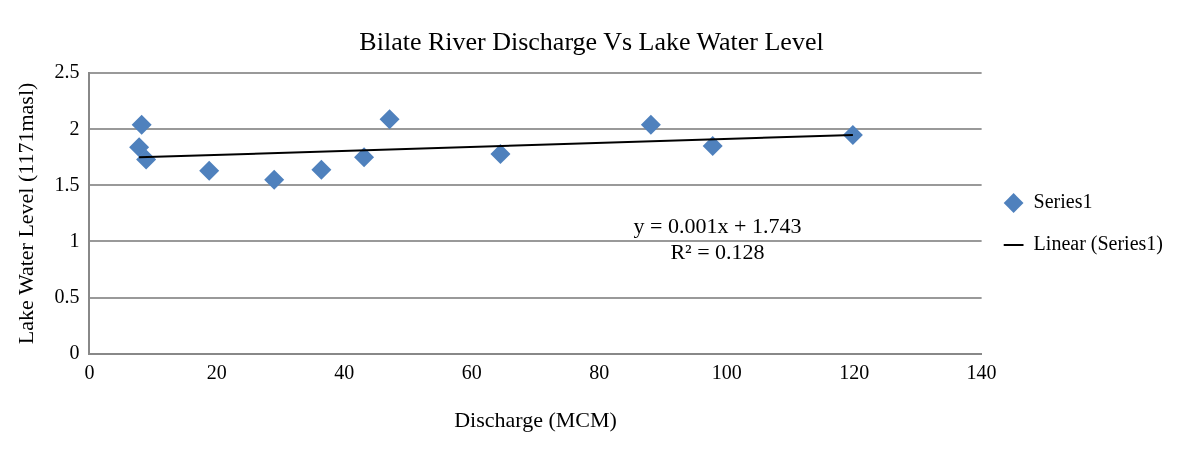 This screenshot has height=463, width=1193. I want to click on x-tick-label: 20, so click(216, 371).